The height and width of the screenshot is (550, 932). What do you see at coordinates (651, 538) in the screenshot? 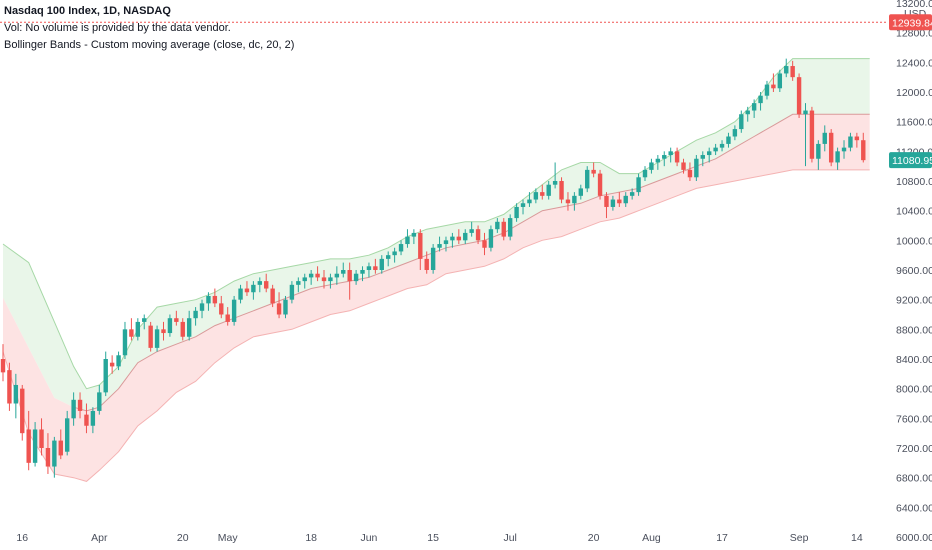
I see `time-tick-label: Aug` at bounding box center [651, 538].